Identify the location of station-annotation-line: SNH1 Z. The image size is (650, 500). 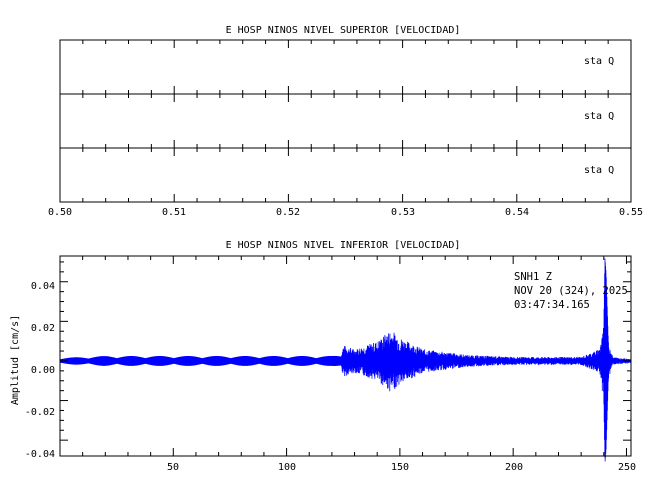
(533, 277).